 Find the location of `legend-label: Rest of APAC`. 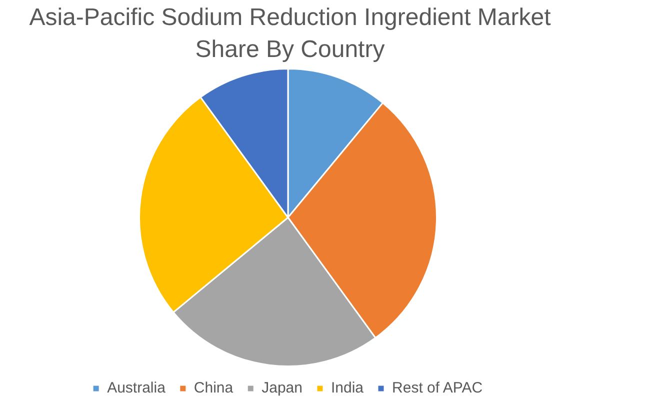

legend-label: Rest of APAC is located at coordinates (437, 388).